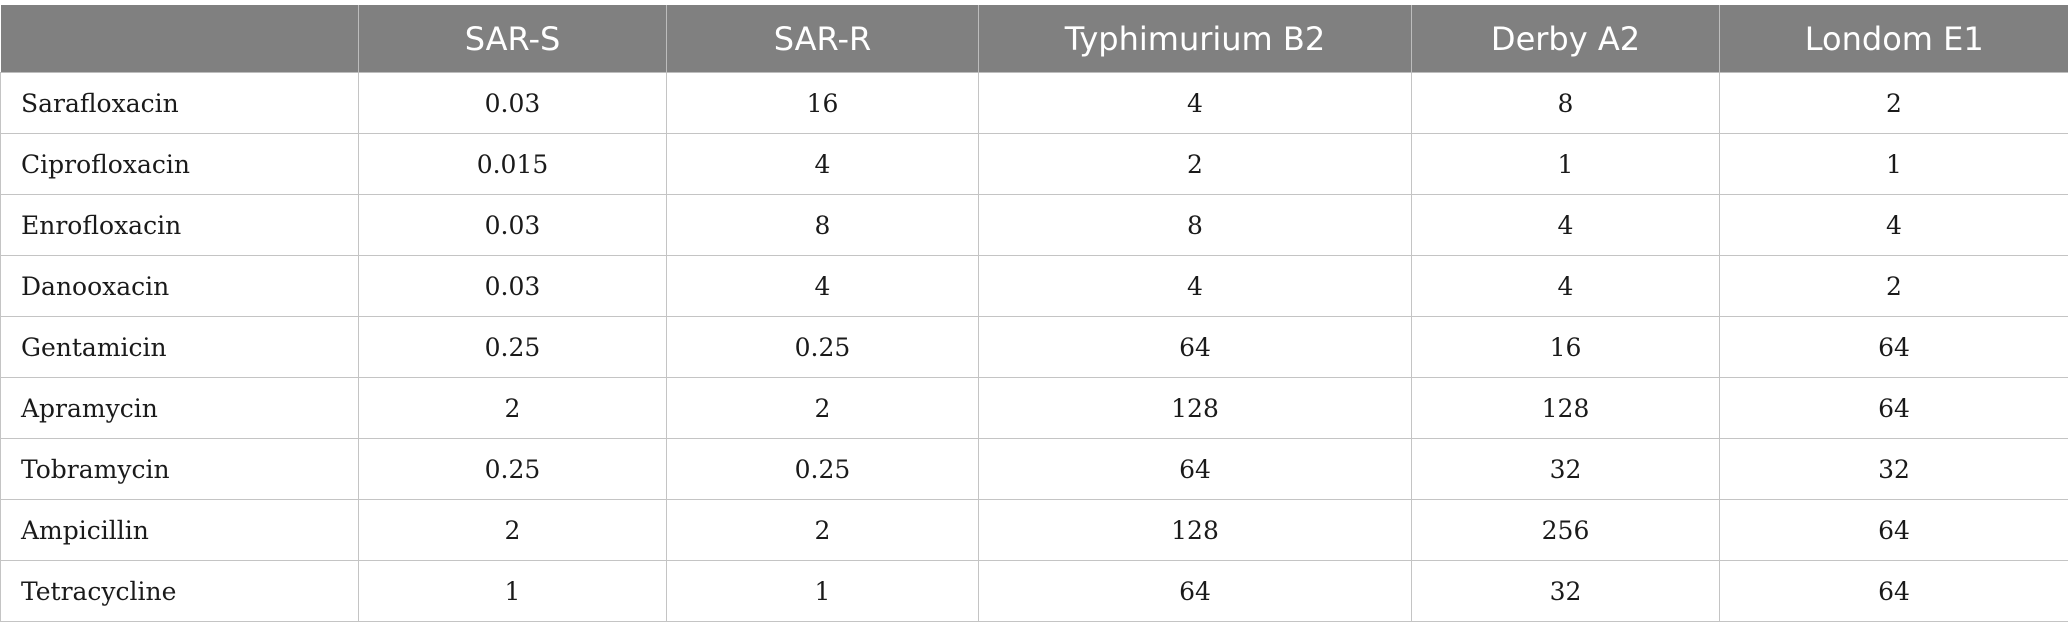 This screenshot has height=641, width=2068. Describe the element at coordinates (512, 39) in the screenshot. I see `header-cell-sar-s: SAR-S` at that location.